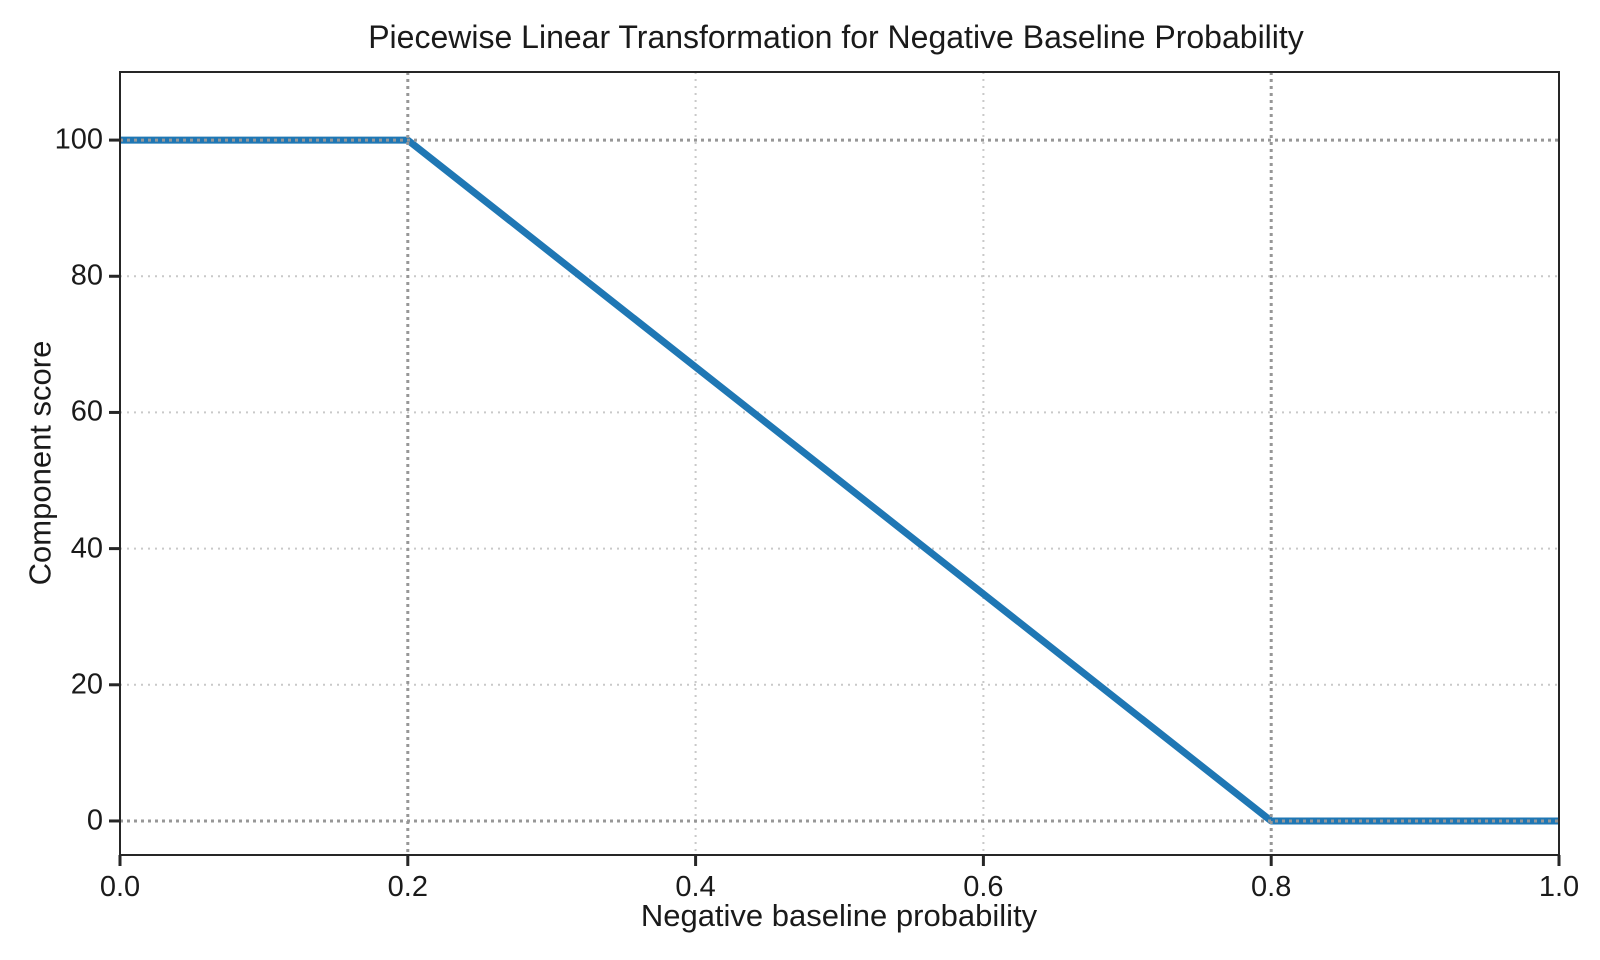 The height and width of the screenshot is (960, 1600). Describe the element at coordinates (86, 684) in the screenshot. I see `y-tick-label: 20` at that location.